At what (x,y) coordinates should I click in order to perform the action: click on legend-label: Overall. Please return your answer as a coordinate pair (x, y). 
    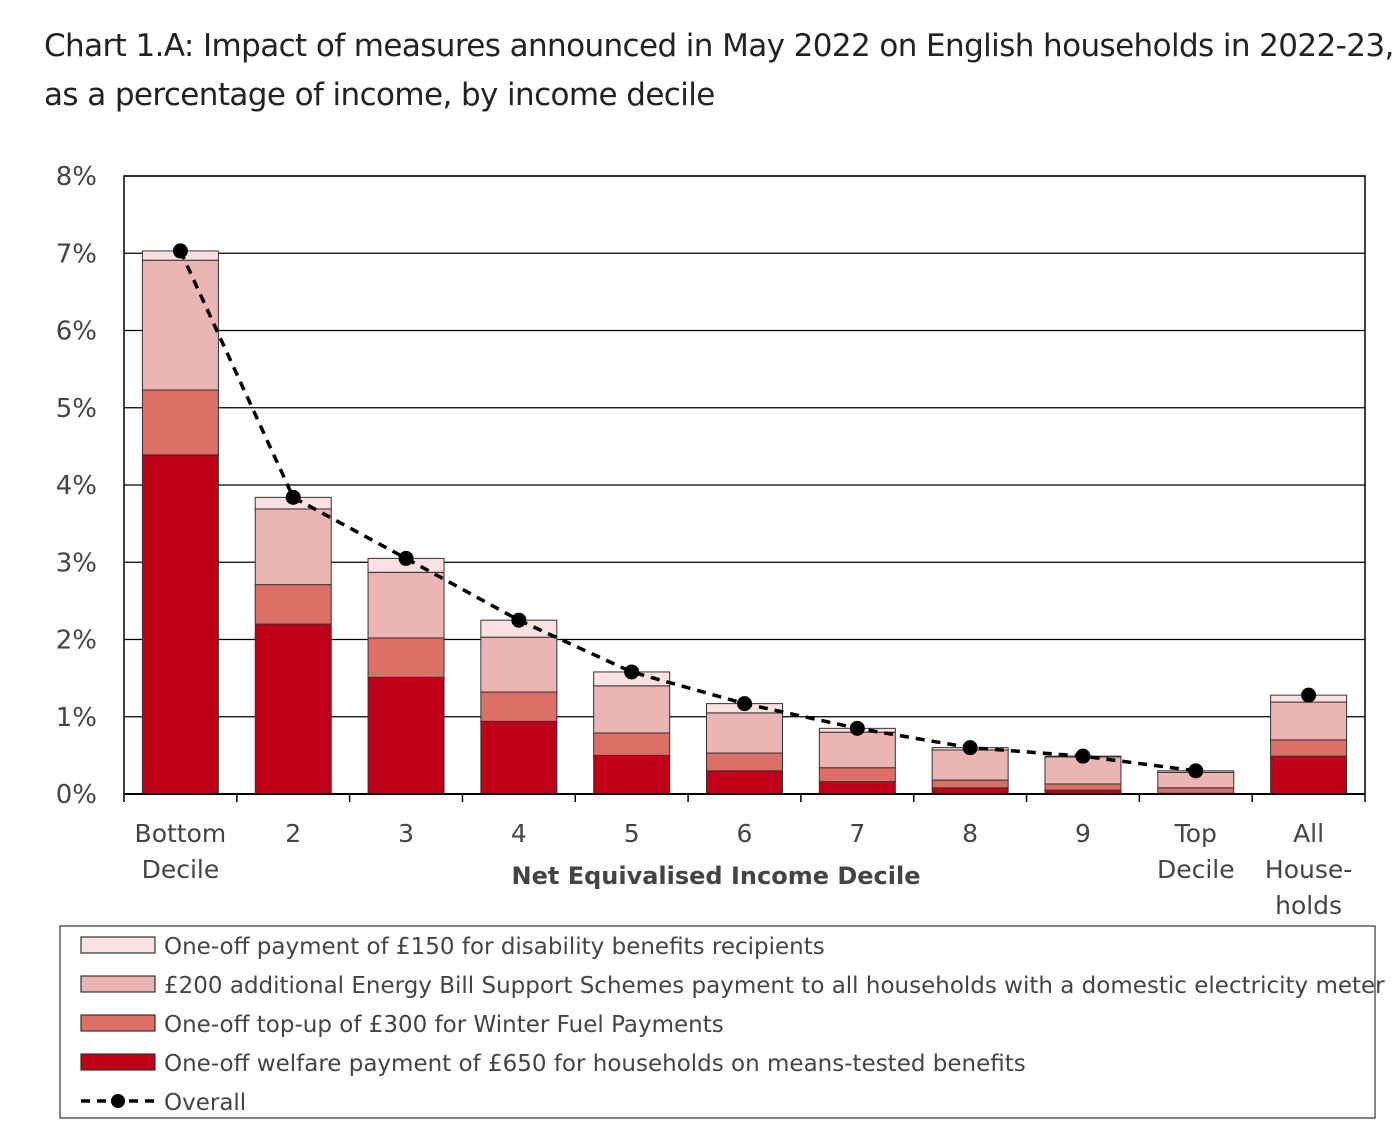
    Looking at the image, I should click on (205, 1103).